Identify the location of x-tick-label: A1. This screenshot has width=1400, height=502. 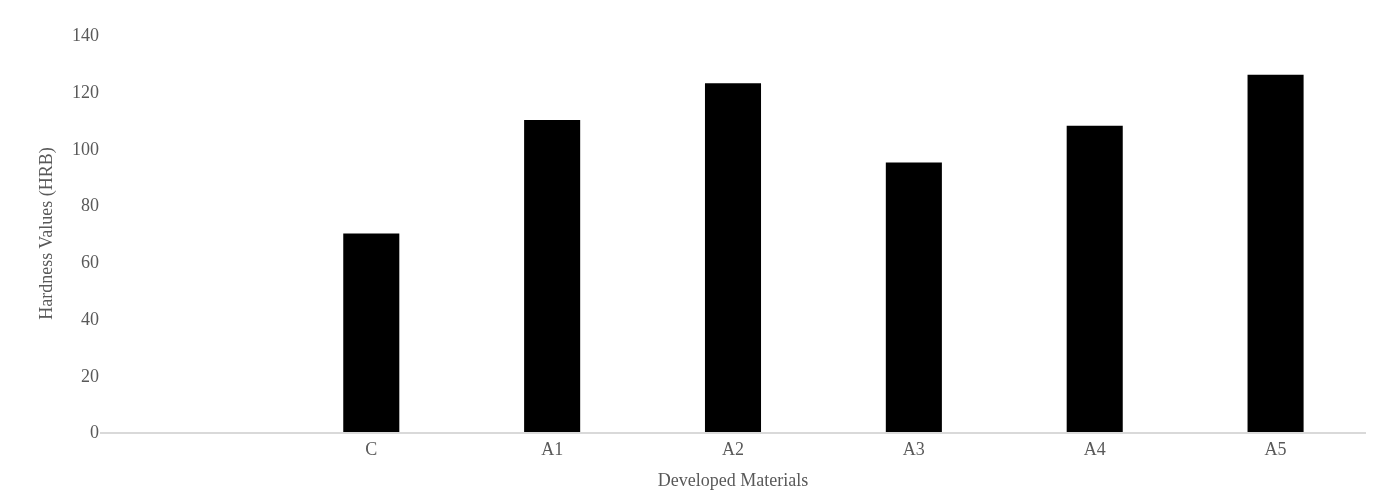
(552, 449).